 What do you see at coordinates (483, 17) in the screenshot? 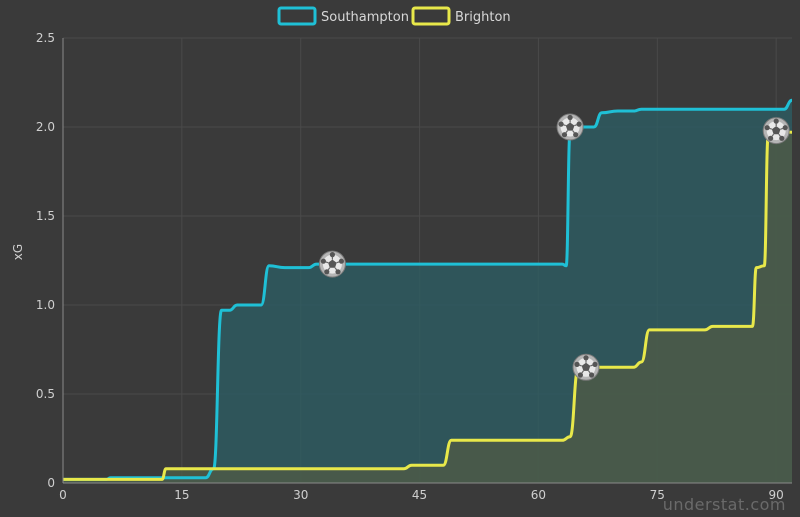
I see `legend-label-brighton: Brighton` at bounding box center [483, 17].